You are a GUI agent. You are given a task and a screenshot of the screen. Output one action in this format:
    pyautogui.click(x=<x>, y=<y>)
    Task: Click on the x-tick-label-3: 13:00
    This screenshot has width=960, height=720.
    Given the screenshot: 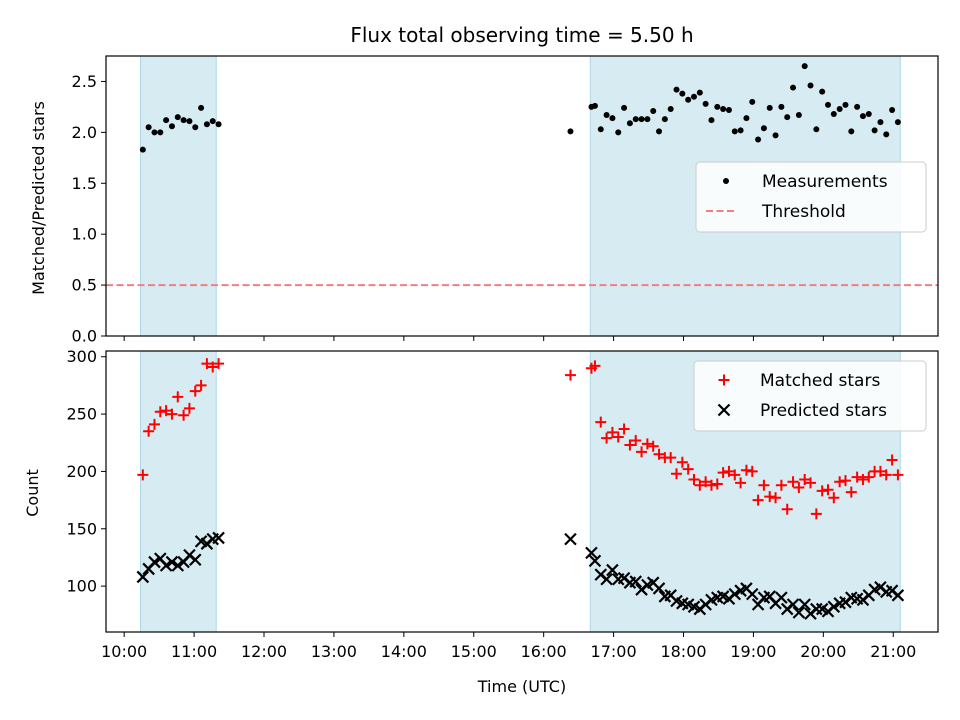 What is the action you would take?
    pyautogui.click(x=334, y=651)
    